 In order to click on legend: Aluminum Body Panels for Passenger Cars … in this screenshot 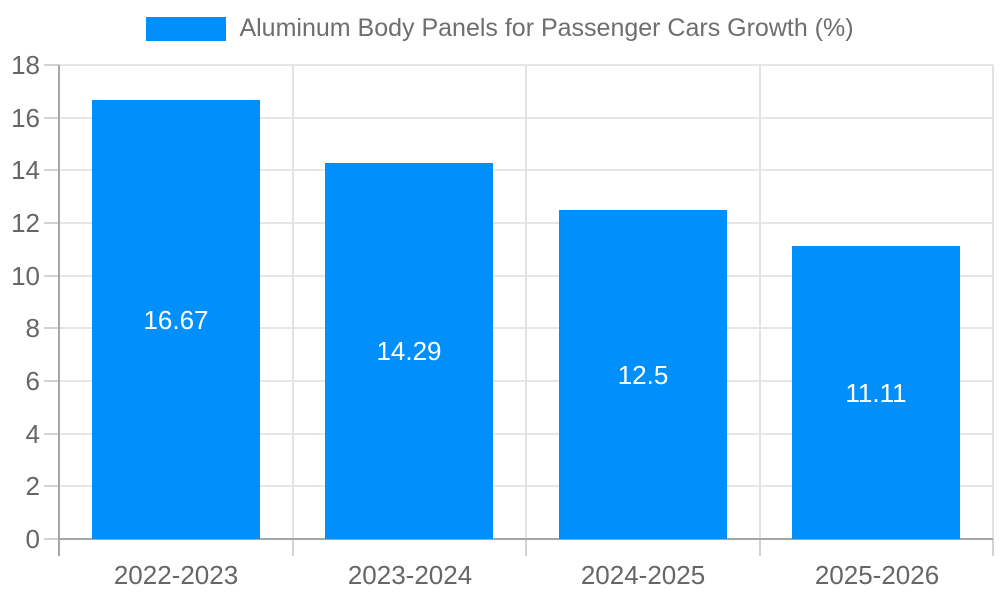, I will do `click(500, 28)`.